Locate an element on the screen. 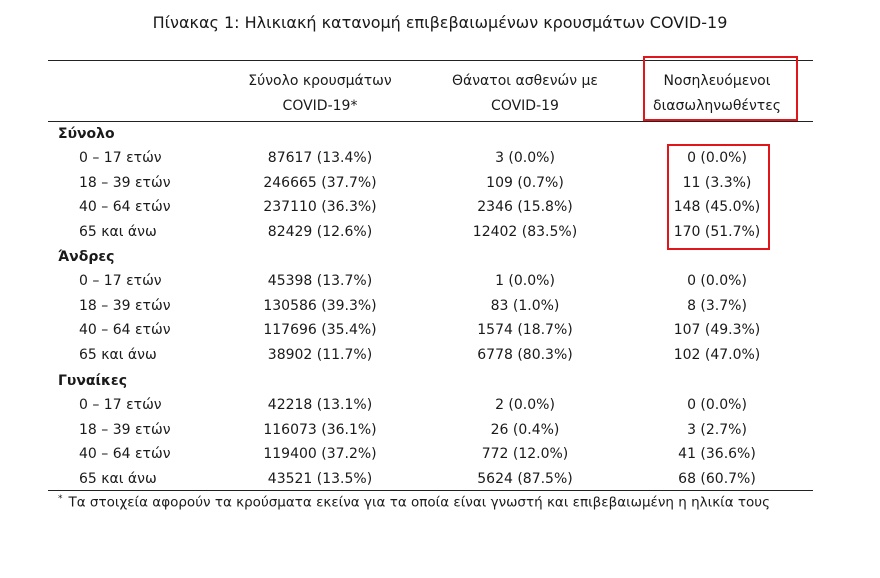 The width and height of the screenshot is (880, 578). intubated-cell: 3 (2.7%) is located at coordinates (717, 429).